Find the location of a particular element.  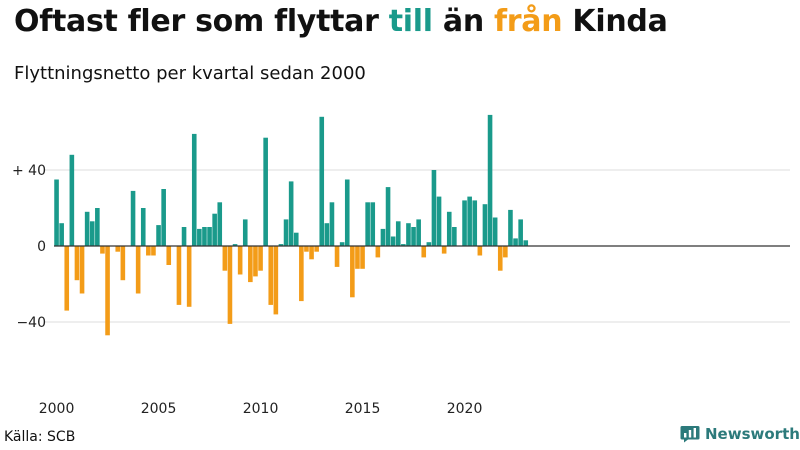

brand-logo: Newsworthy is located at coordinates (740, 434).